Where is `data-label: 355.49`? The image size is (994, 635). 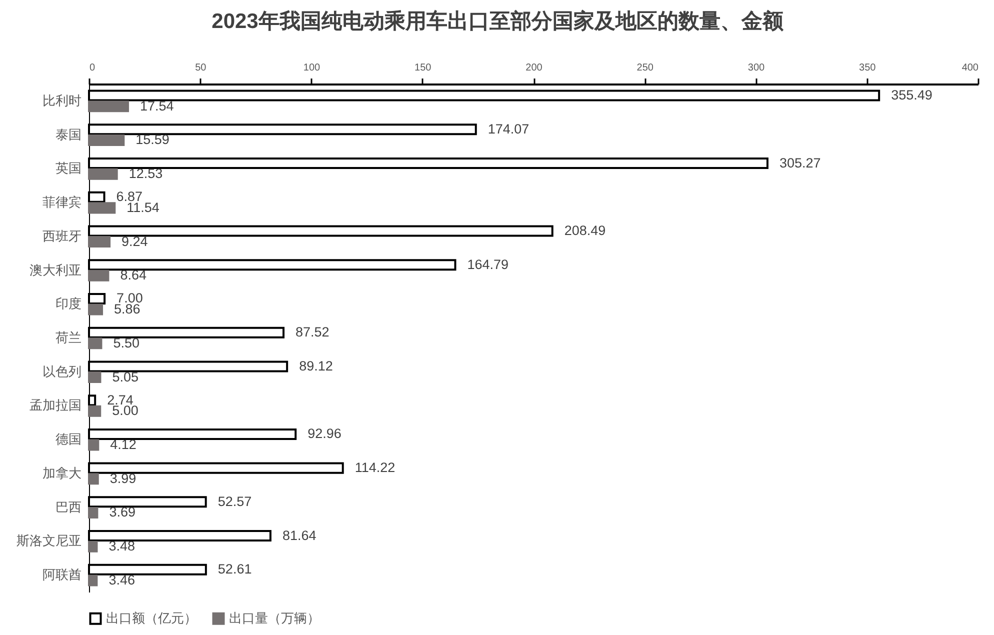
data-label: 355.49 is located at coordinates (911, 95).